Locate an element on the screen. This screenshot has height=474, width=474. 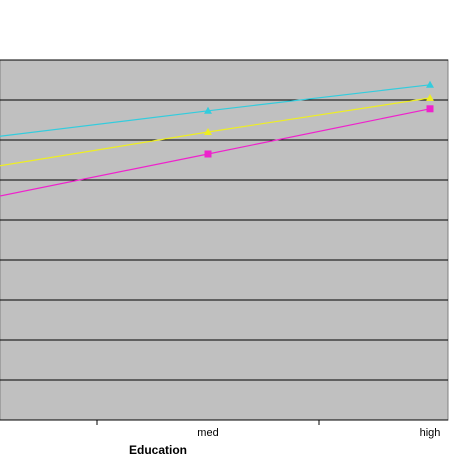
x-axis-label: Education is located at coordinates (158, 450).